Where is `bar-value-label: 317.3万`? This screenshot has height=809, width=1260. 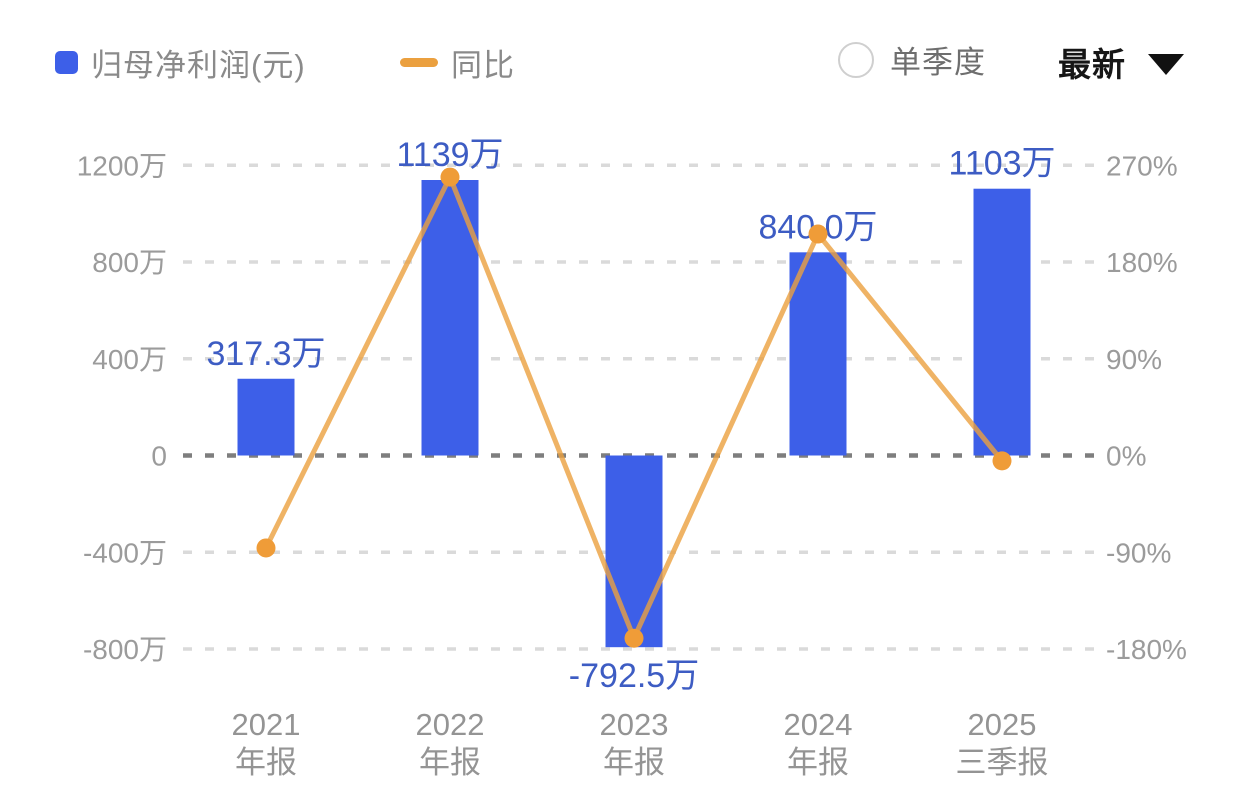 bar-value-label: 317.3万 is located at coordinates (265, 354).